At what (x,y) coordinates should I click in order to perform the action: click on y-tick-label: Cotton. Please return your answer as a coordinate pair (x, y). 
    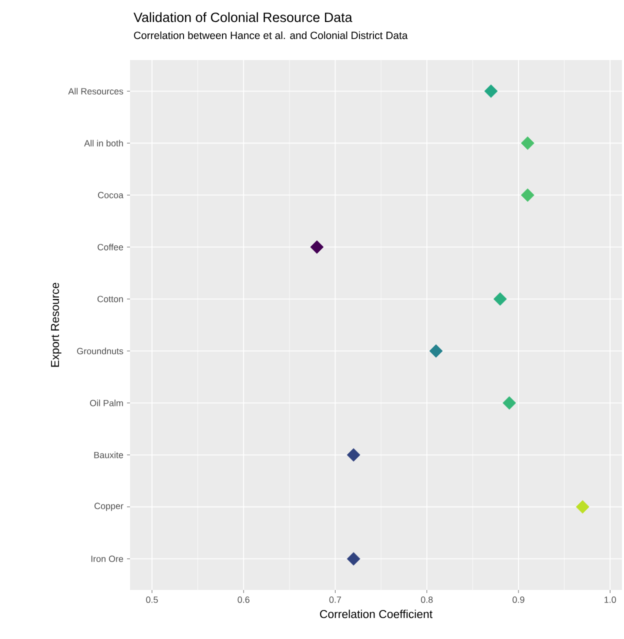
    Looking at the image, I should click on (110, 299).